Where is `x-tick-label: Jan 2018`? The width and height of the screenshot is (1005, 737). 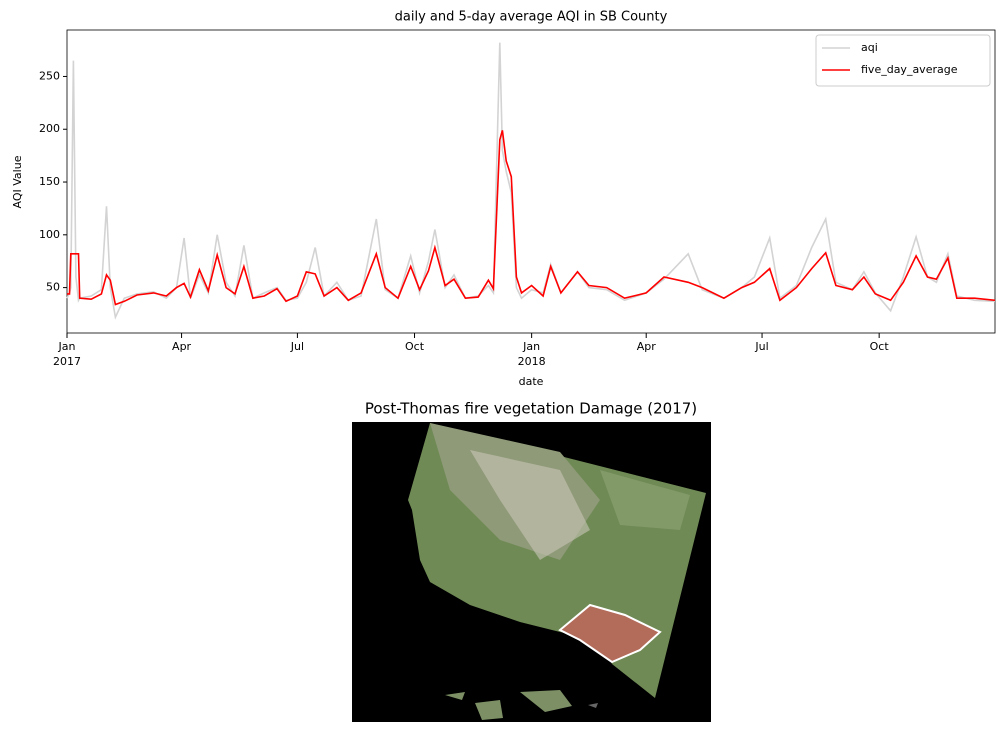 x-tick-label: Jan 2018 is located at coordinates (532, 354).